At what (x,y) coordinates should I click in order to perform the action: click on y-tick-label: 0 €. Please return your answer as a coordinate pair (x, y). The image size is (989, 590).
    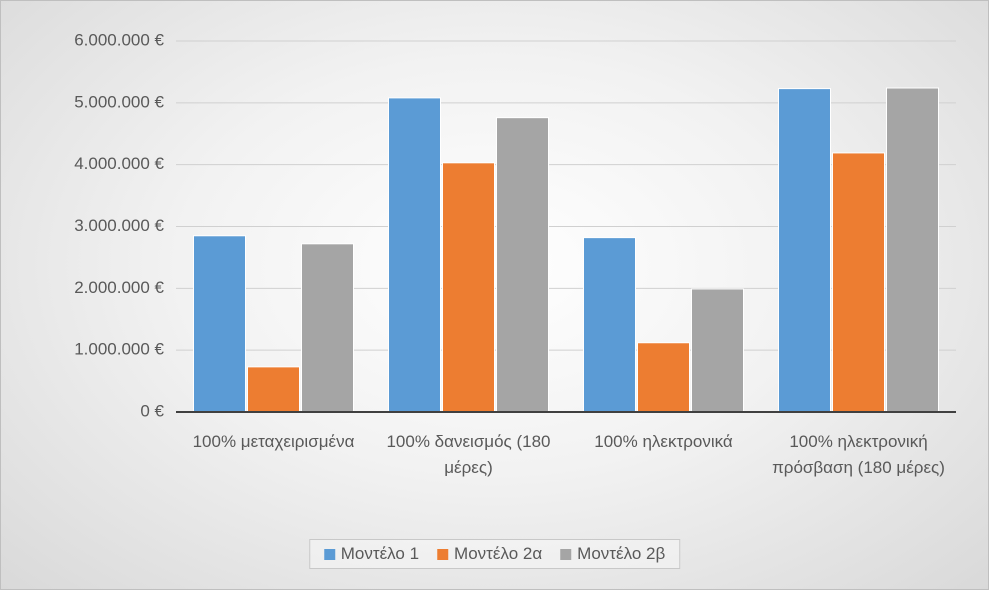
    Looking at the image, I should click on (152, 410).